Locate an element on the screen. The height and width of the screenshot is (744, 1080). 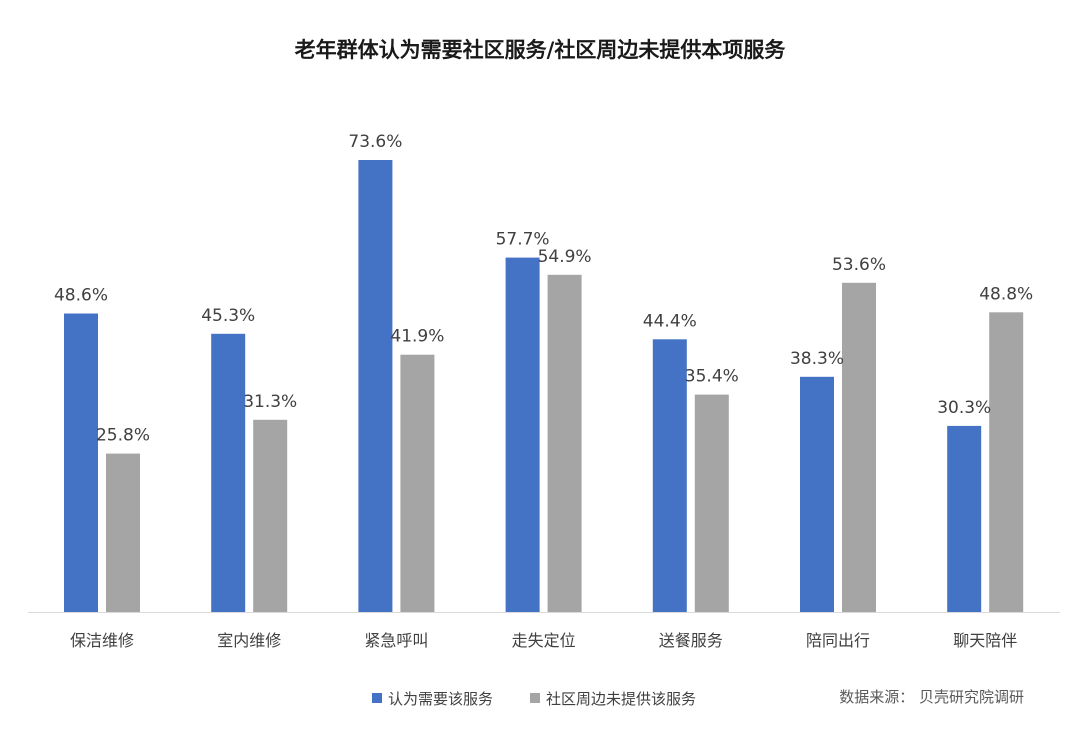
category-label-4: 走失定位 is located at coordinates (544, 640).